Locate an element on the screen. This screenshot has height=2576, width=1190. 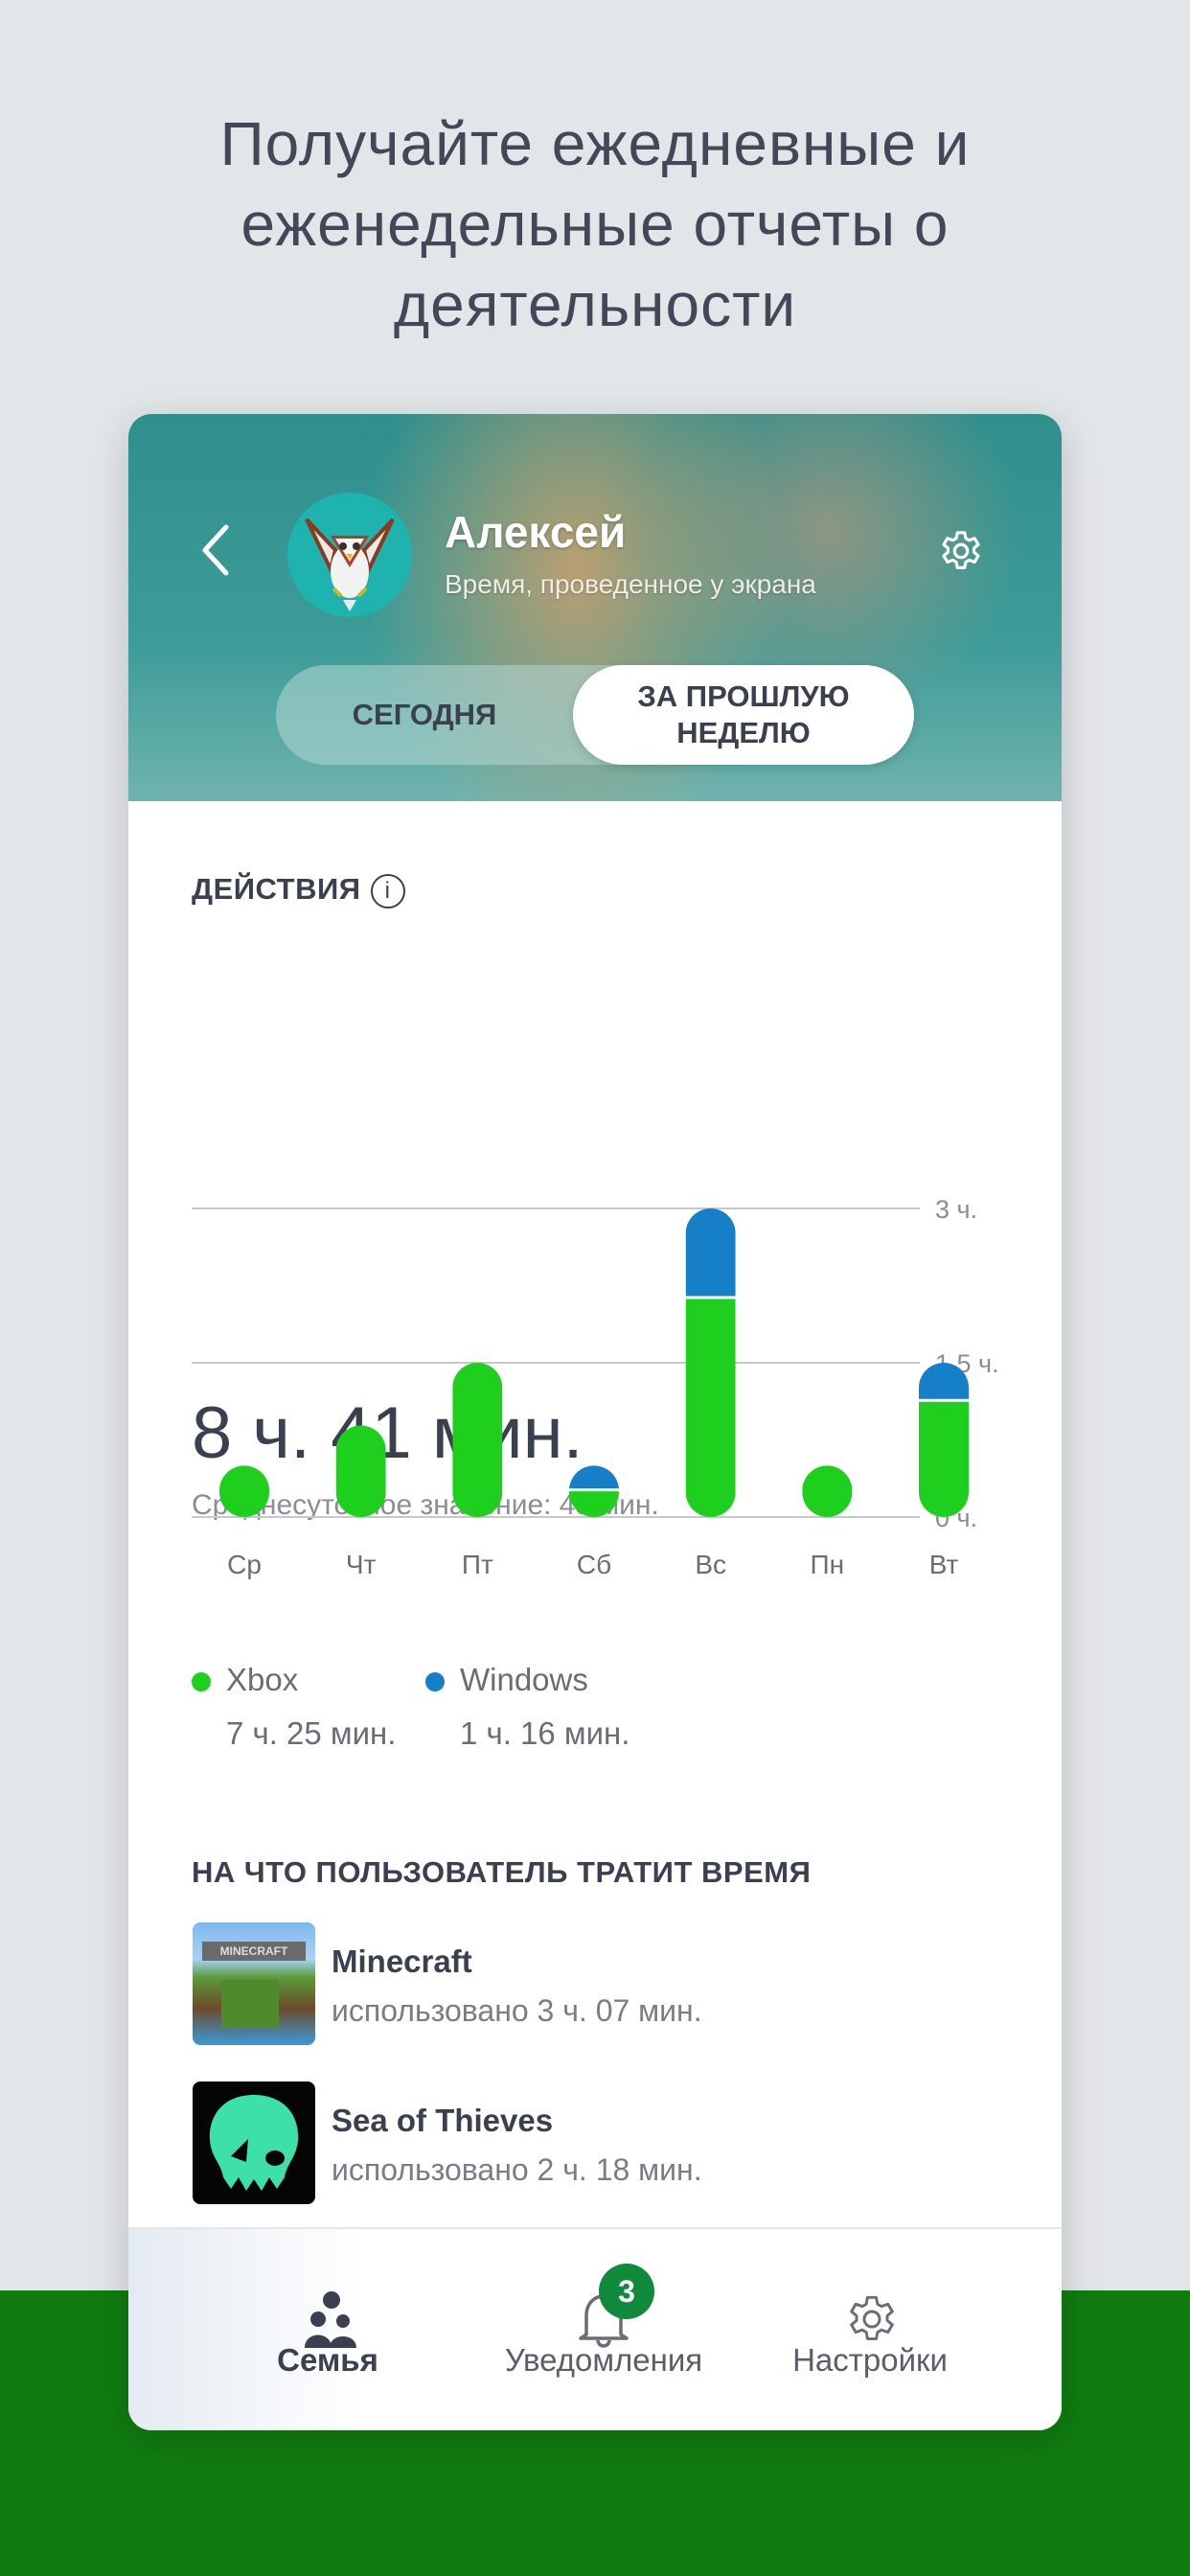
activity-chart: 0 ч.1,5 ч.3 ч.Ср Чт Пт Сб Вс Пн Вт is located at coordinates (595, 1387).